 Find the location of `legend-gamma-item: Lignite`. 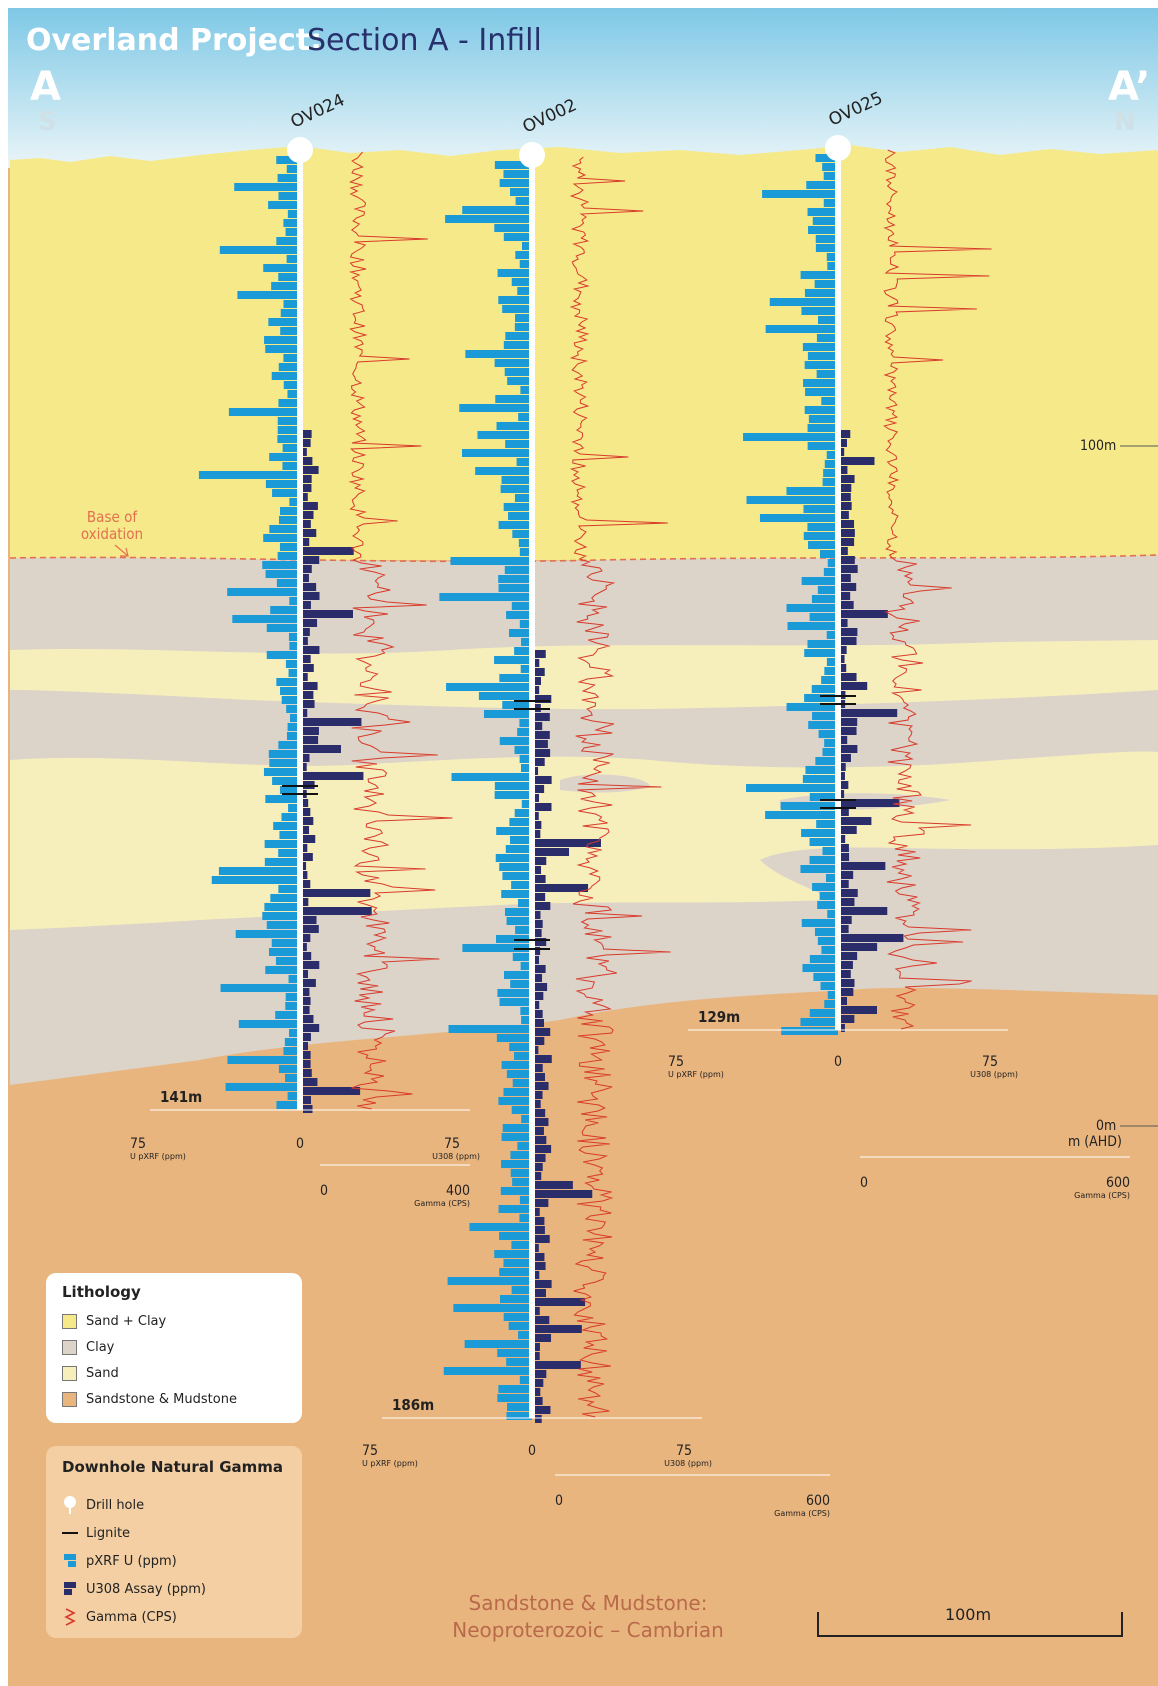

legend-gamma-item: Lignite is located at coordinates (96, 1533).